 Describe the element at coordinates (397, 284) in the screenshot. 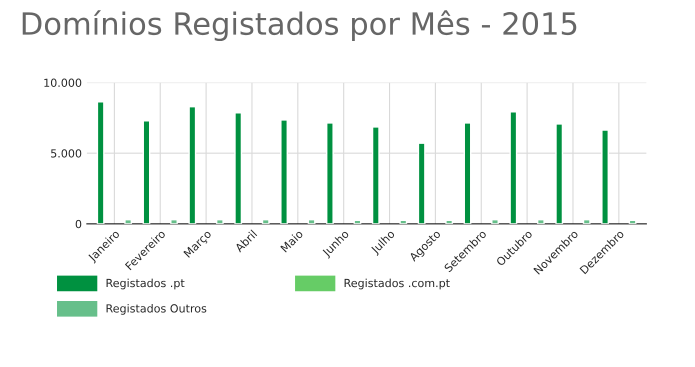

I see `legend-label: Registados .com.pt` at that location.